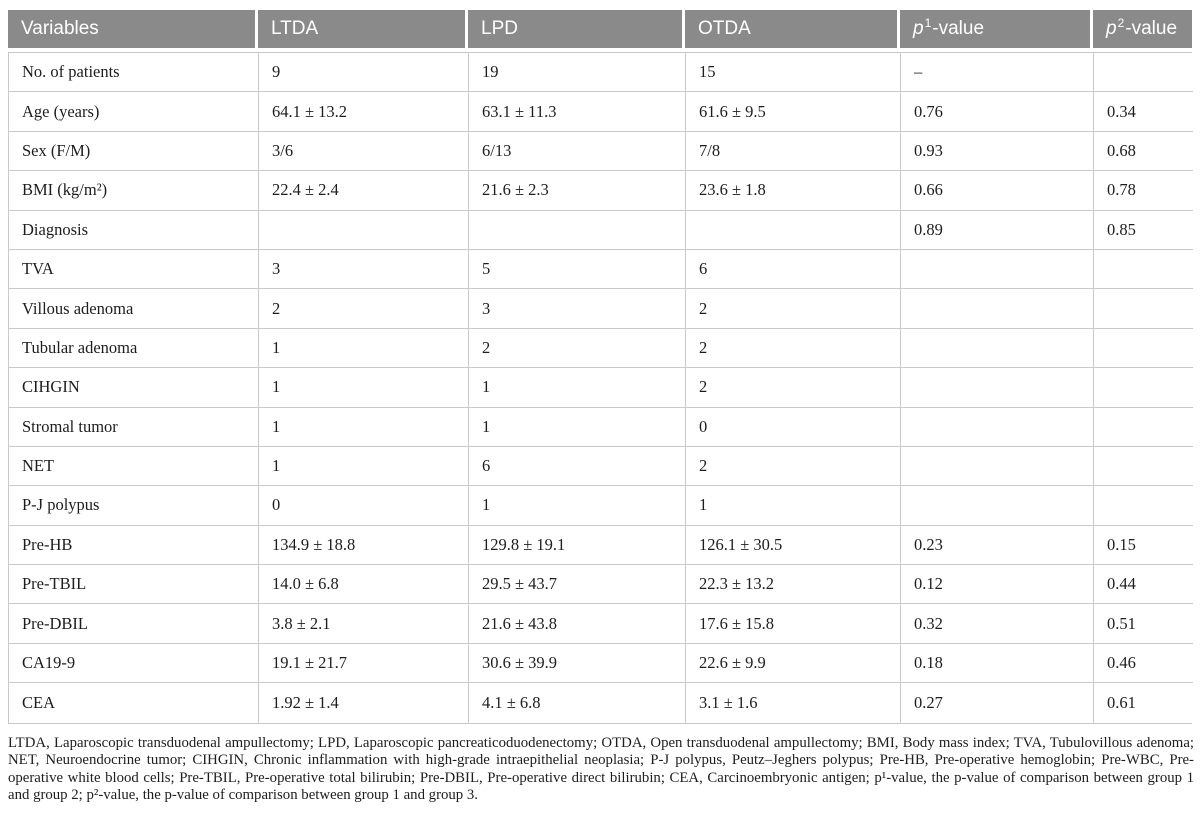 The image size is (1200, 825). What do you see at coordinates (577, 309) in the screenshot?
I see `cell-lpd: 3` at bounding box center [577, 309].